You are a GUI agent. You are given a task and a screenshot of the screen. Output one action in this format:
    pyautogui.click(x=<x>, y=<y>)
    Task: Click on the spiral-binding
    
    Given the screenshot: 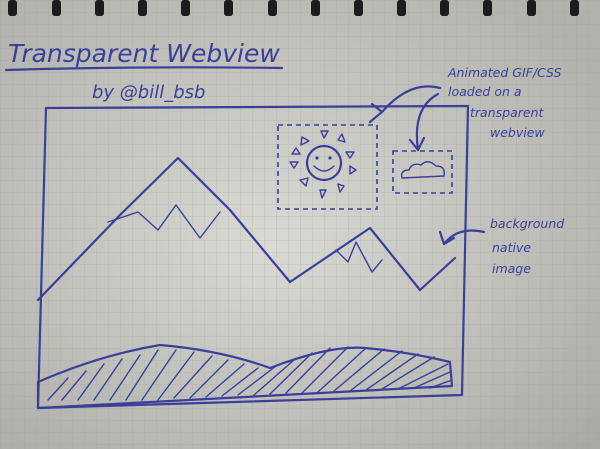 What is the action you would take?
    pyautogui.click(x=293, y=8)
    